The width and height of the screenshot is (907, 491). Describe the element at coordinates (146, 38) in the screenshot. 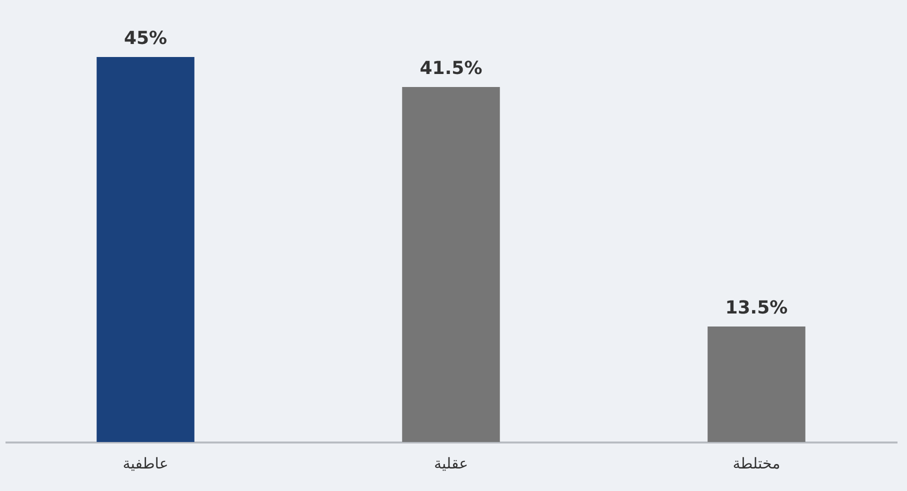

I see `data-label: 45%` at that location.